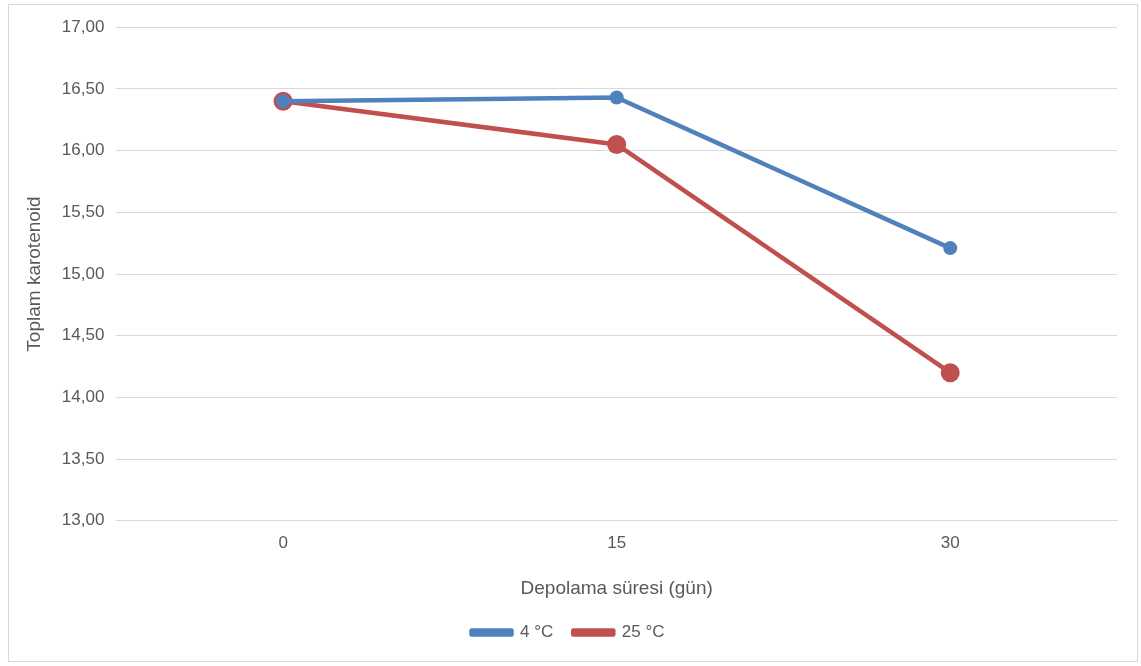 The image size is (1141, 666). What do you see at coordinates (83, 397) in the screenshot?
I see `y-tick-label: 14,00` at bounding box center [83, 397].